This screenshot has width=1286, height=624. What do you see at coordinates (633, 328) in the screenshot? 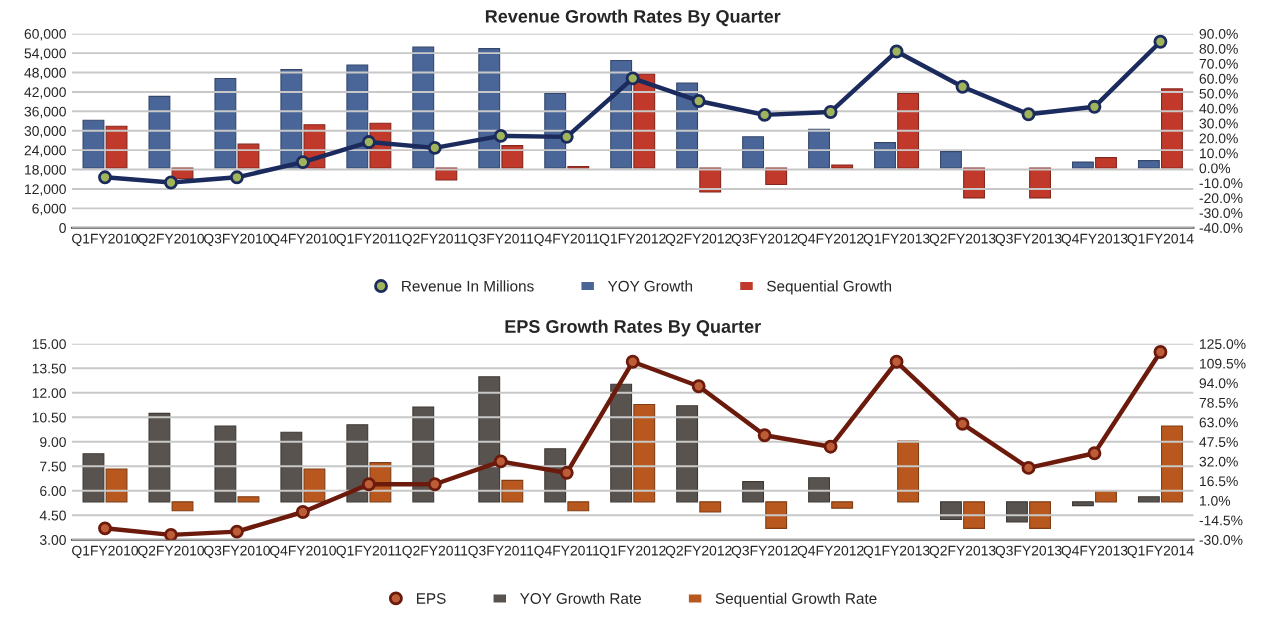
I see `chart-title: EPS Growth Rates By Quarter` at bounding box center [633, 328].